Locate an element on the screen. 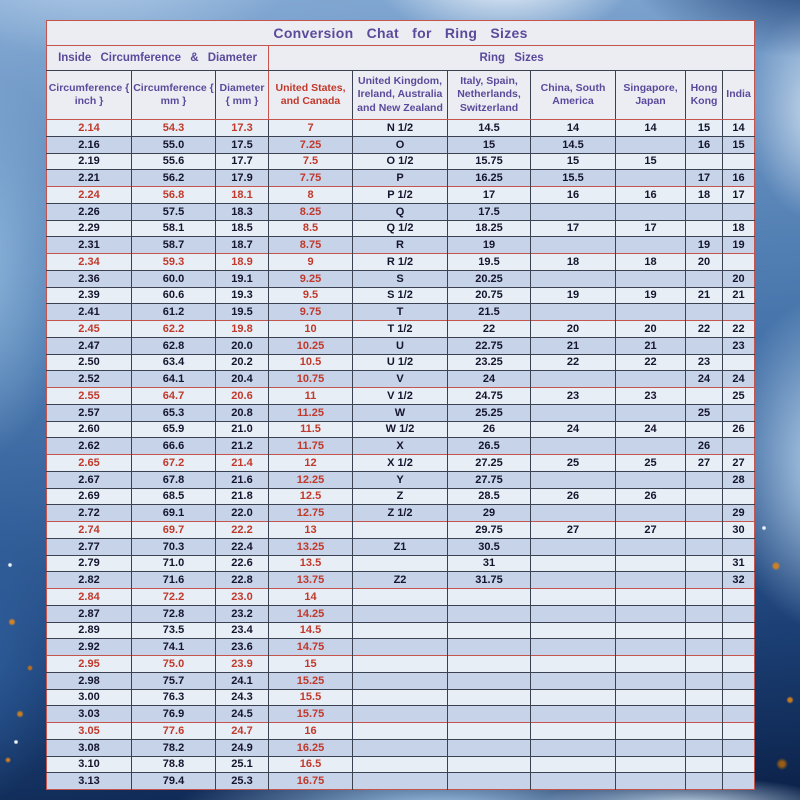 The width and height of the screenshot is (800, 800). table-cell: 67.8 is located at coordinates (173, 479).